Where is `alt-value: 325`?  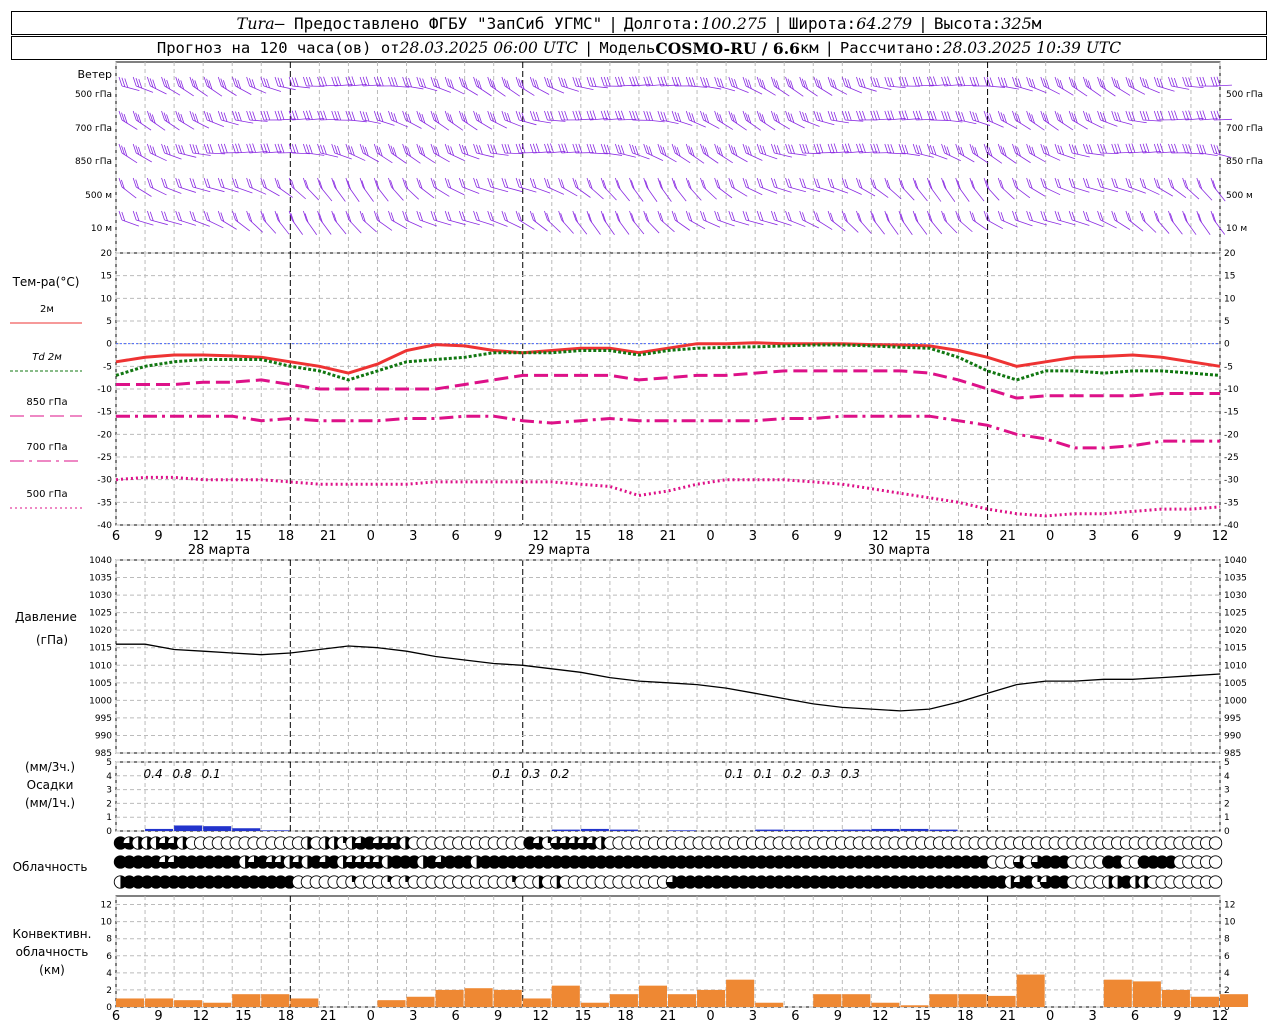 alt-value: 325 is located at coordinates (1016, 23).